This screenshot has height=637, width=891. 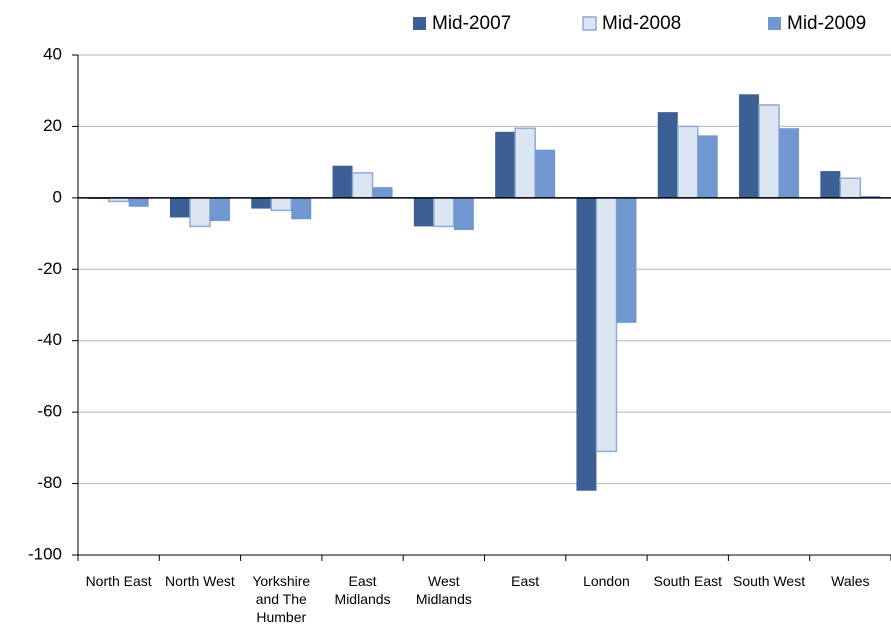 I want to click on y-tick-label: -100, so click(x=45, y=553).